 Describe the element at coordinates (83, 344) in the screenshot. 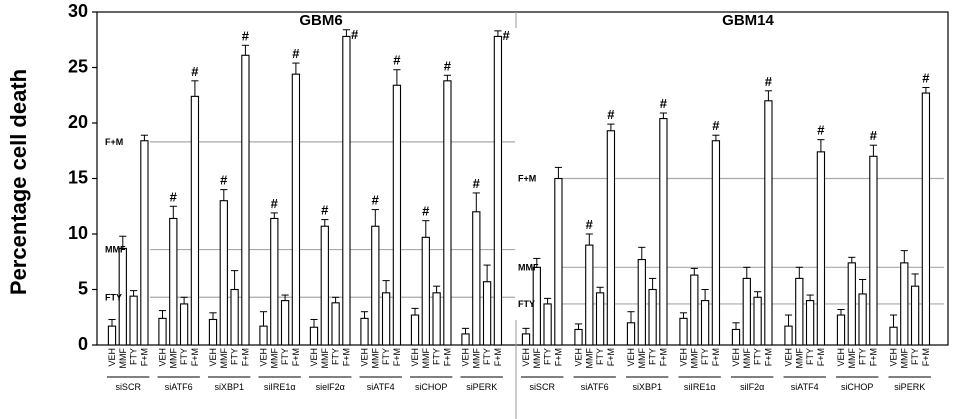

I see `y-tick-label: 0` at that location.